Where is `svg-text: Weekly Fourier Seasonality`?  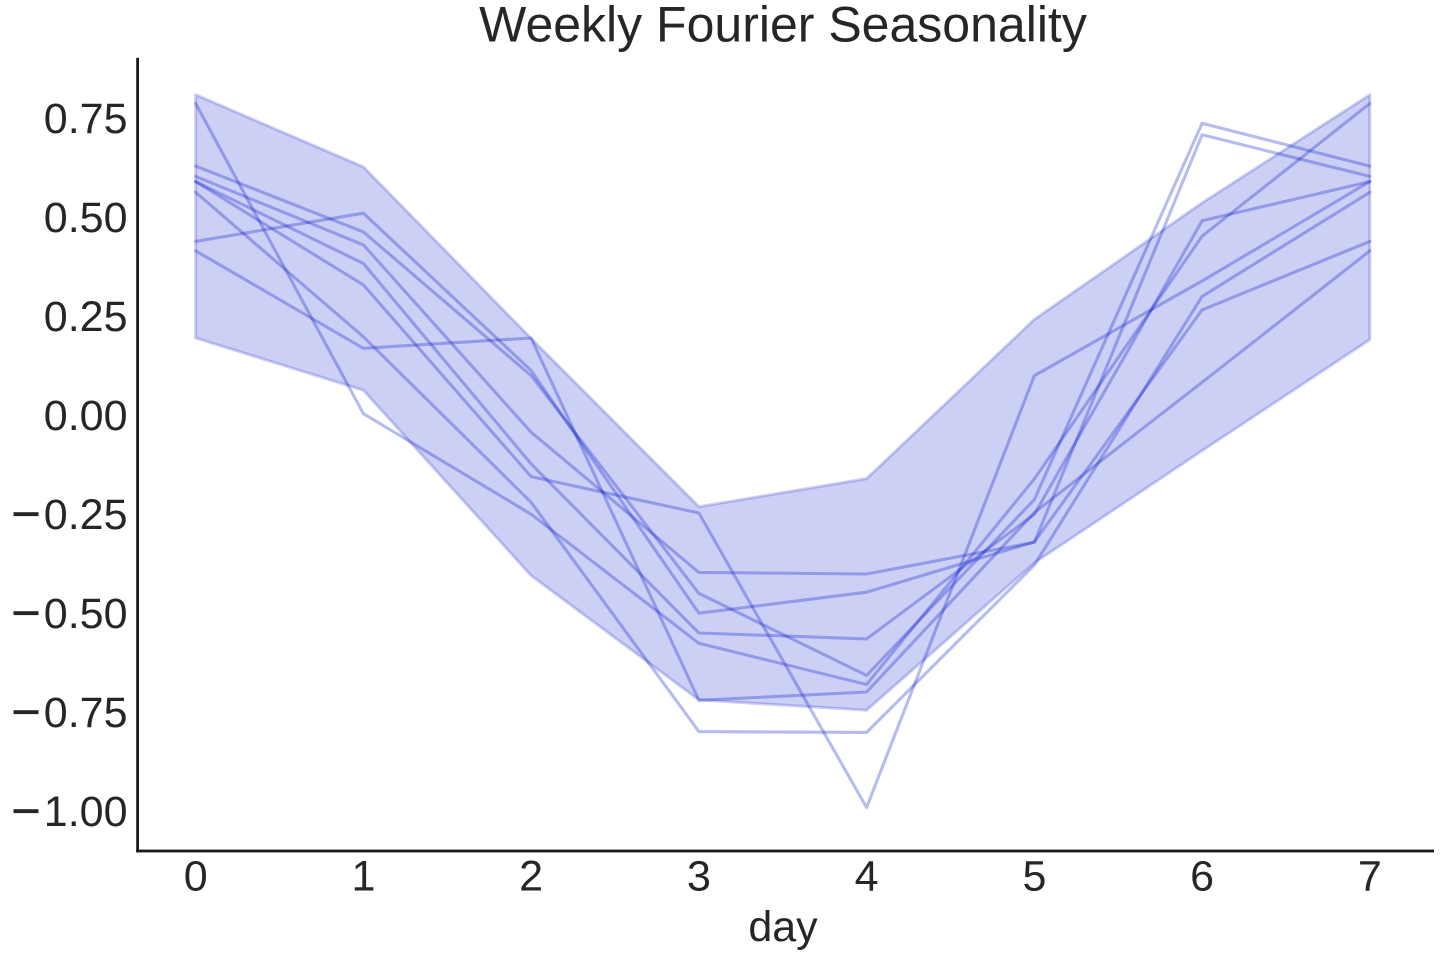
svg-text: Weekly Fourier Seasonality is located at coordinates (783, 26).